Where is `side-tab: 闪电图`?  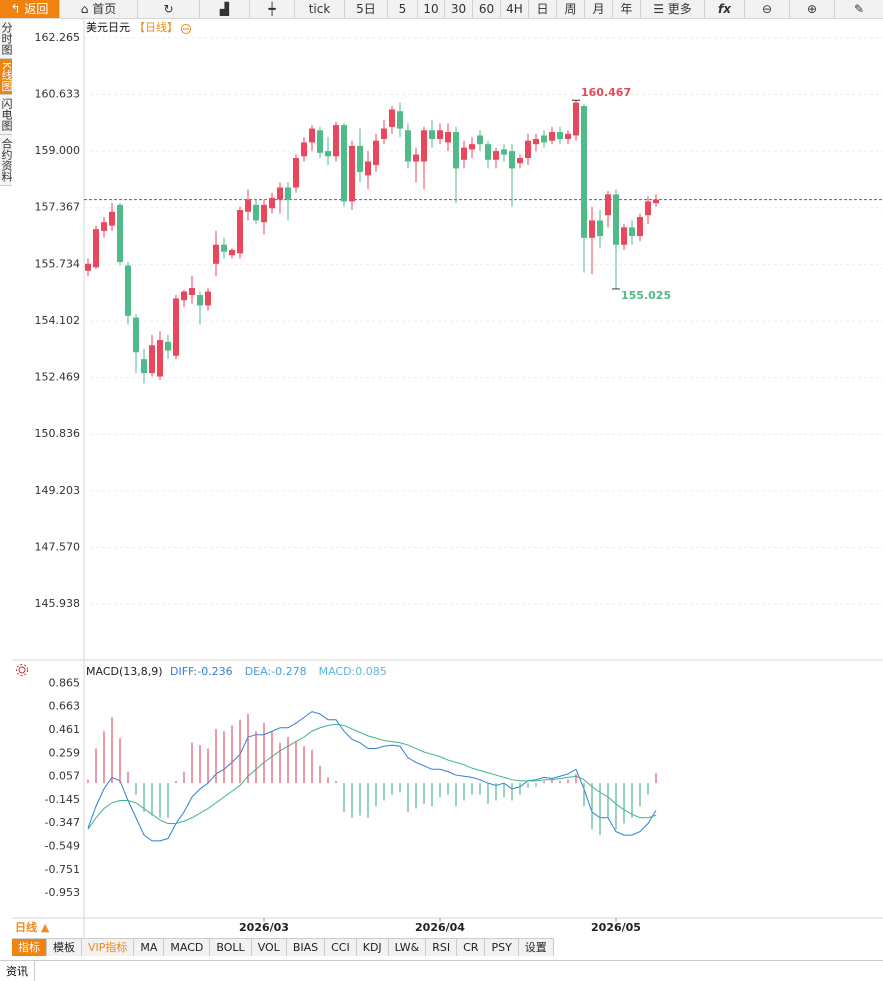 side-tab: 闪电图 is located at coordinates (6, 115).